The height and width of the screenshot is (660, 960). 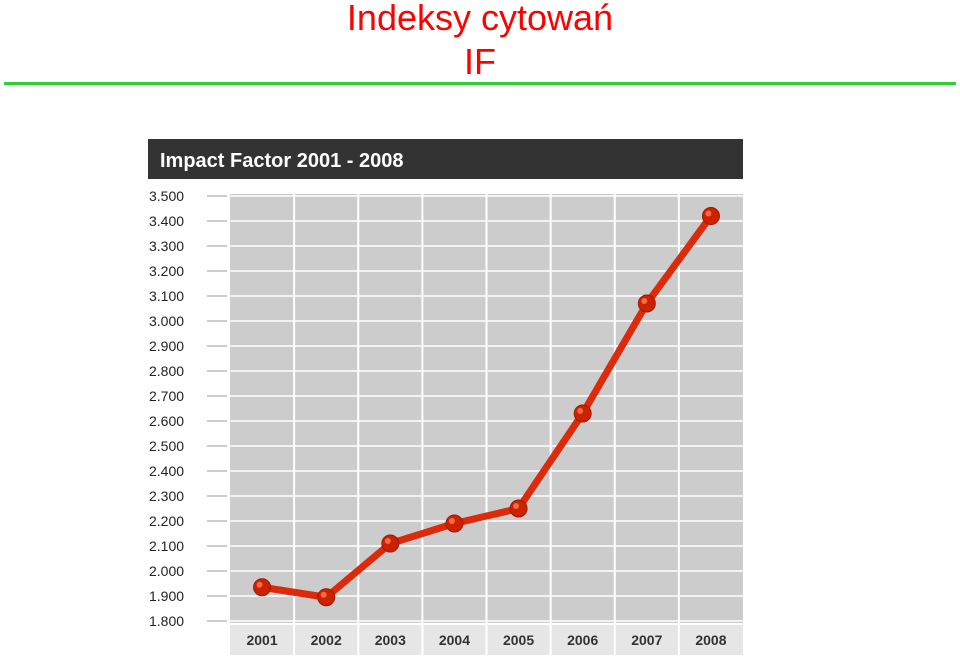 What do you see at coordinates (166, 446) in the screenshot?
I see `y-tick-label: 2.500` at bounding box center [166, 446].